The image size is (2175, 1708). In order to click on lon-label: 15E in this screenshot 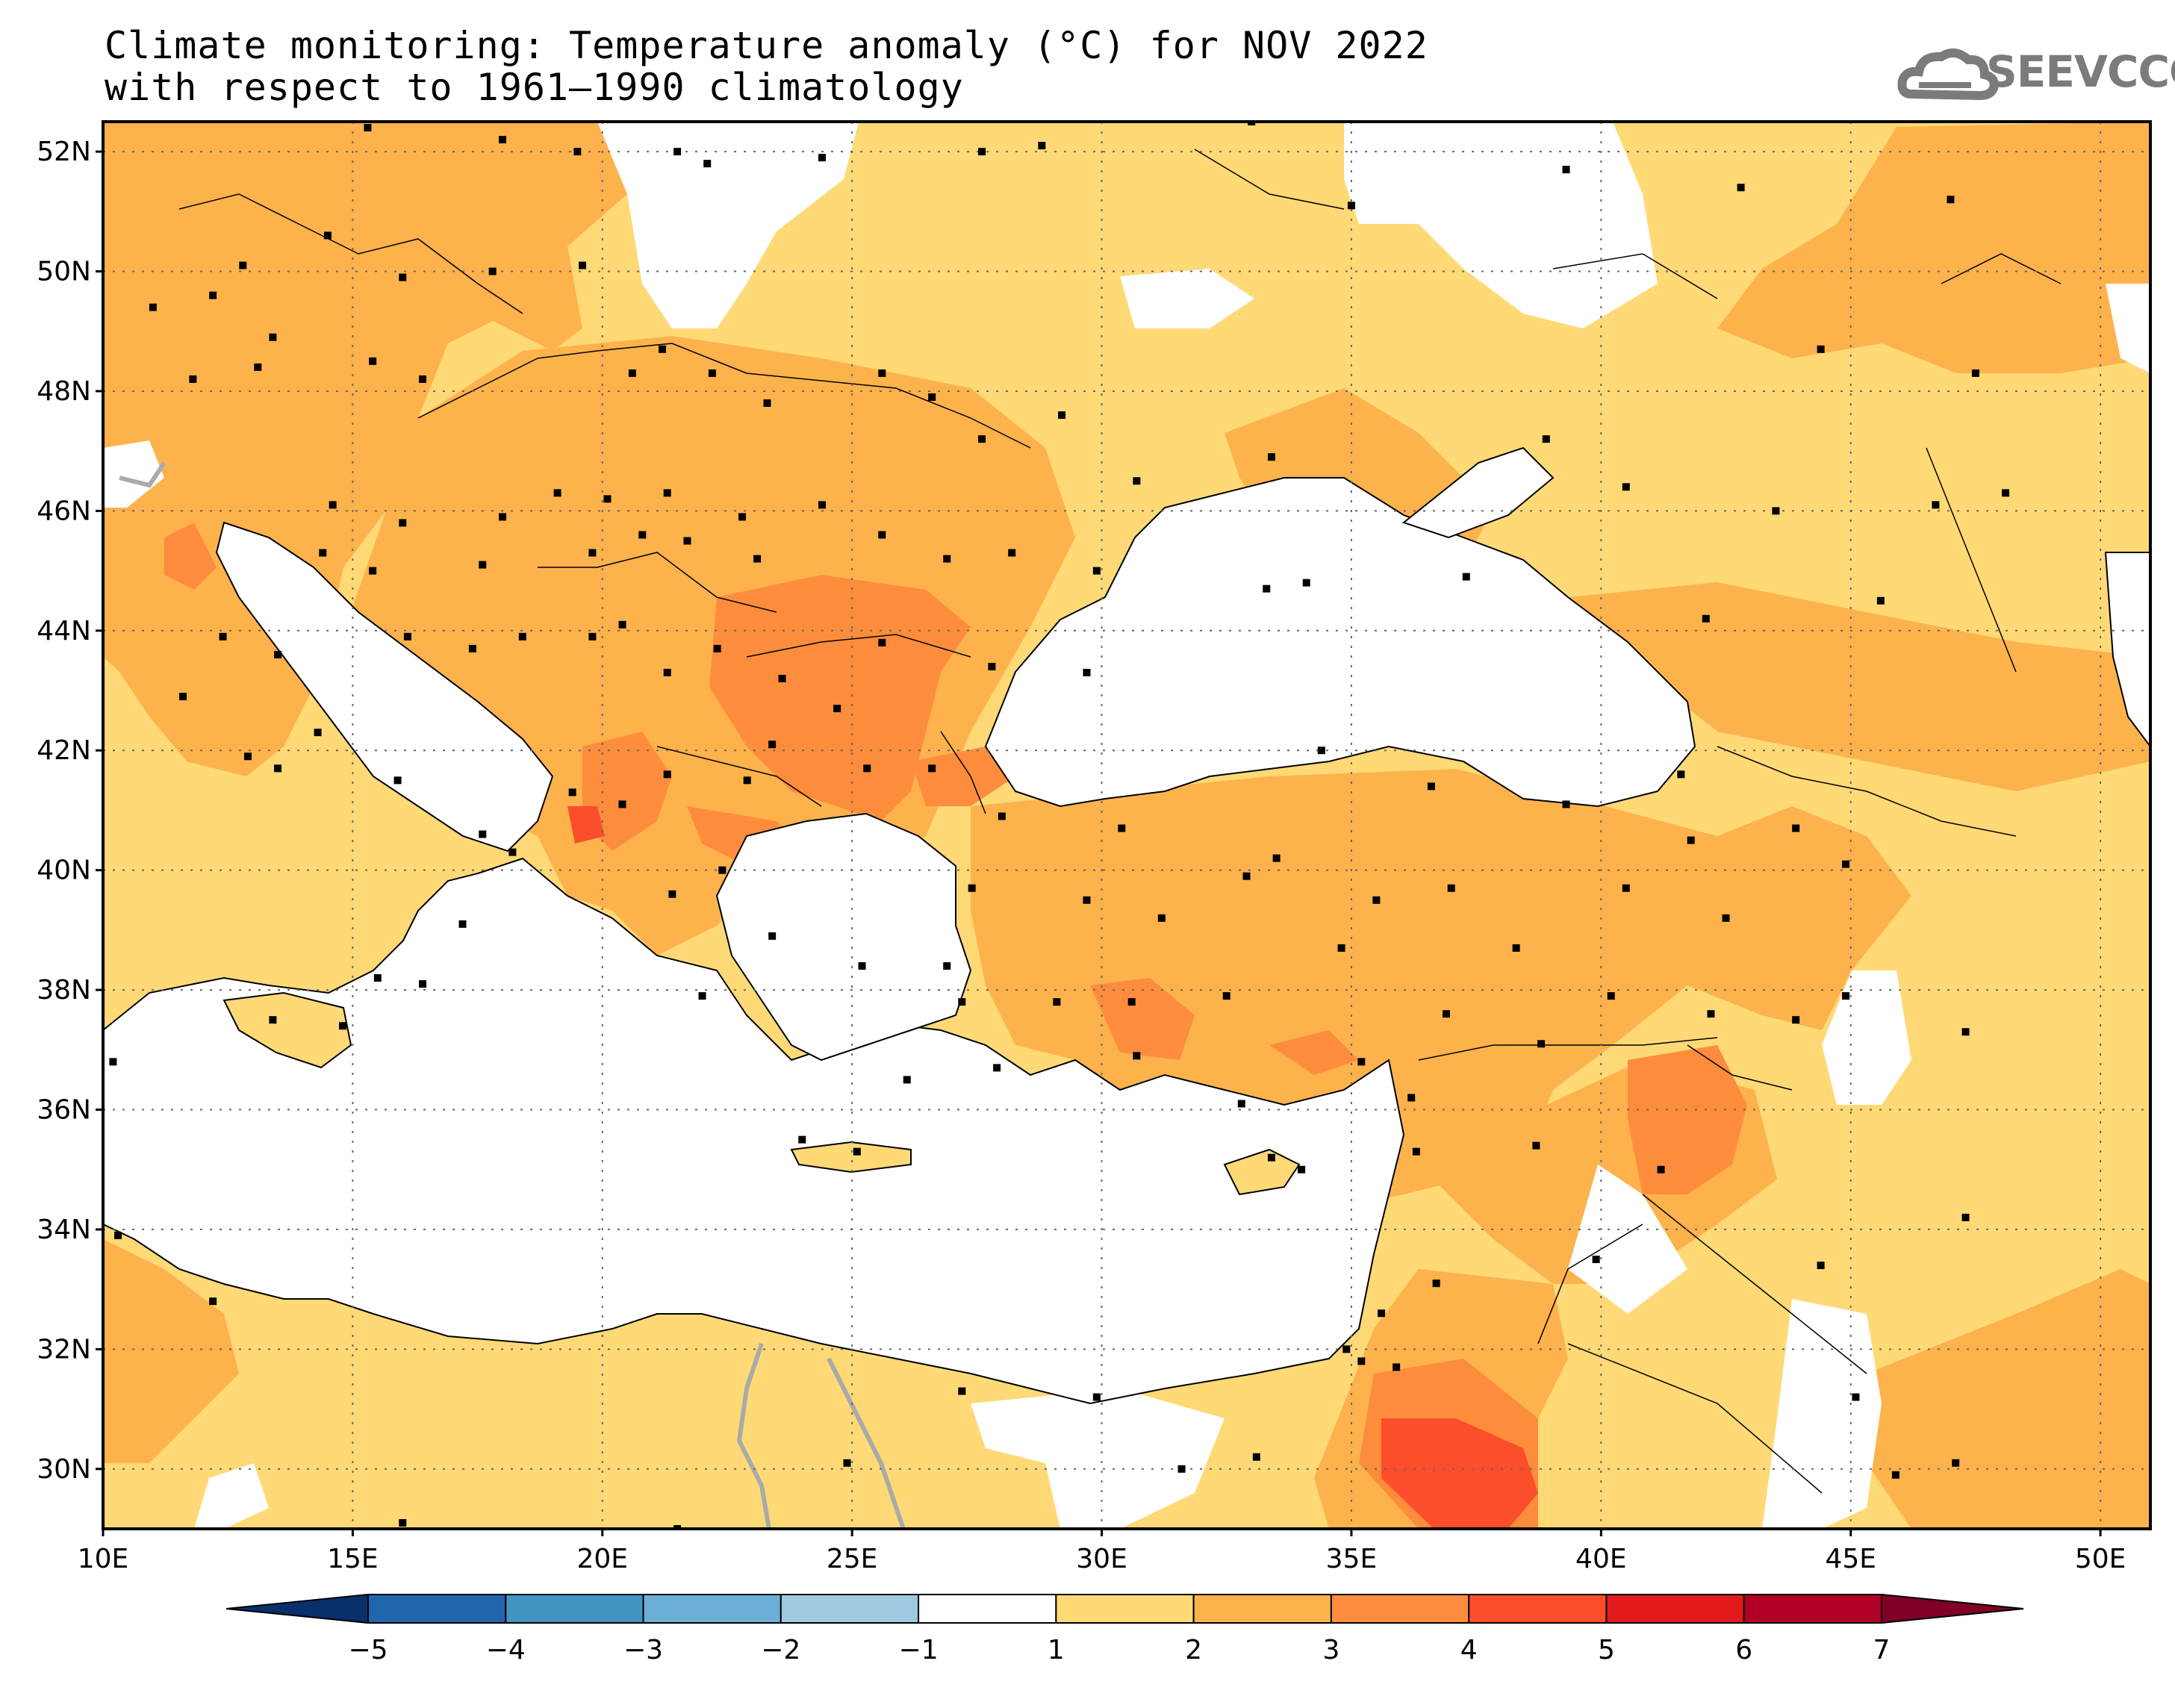, I will do `click(353, 1559)`.